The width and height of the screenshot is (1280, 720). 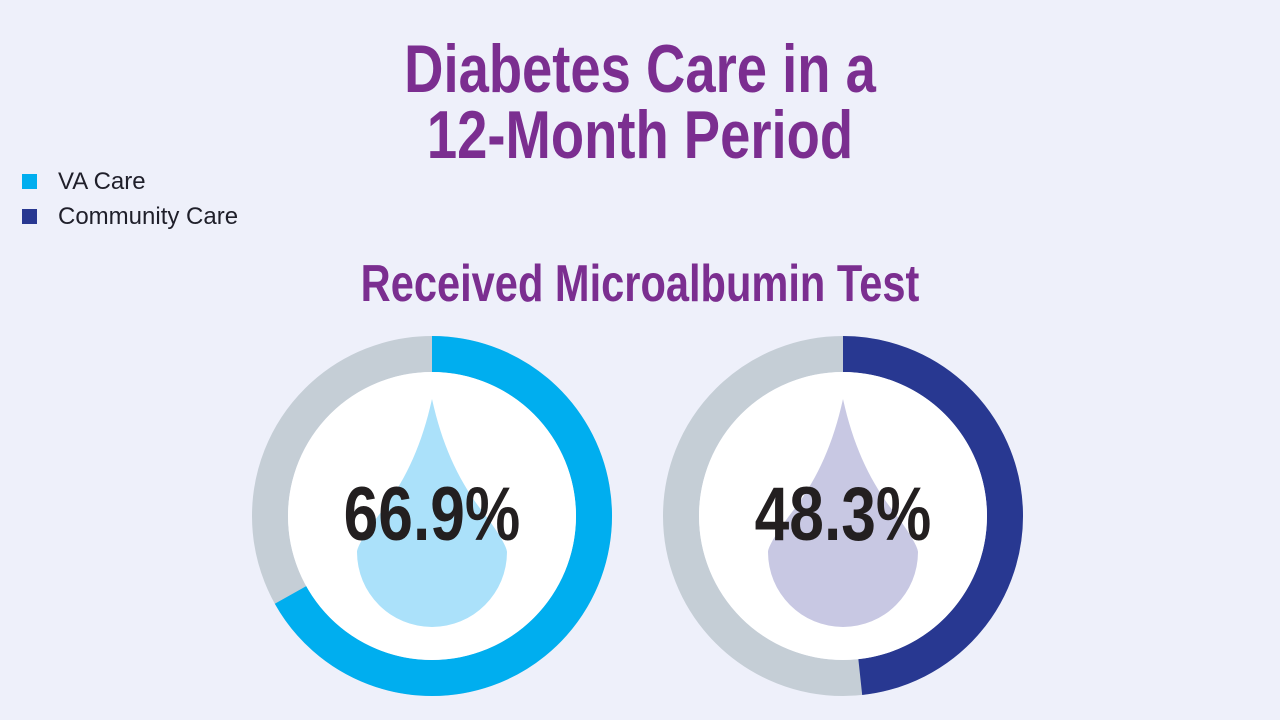 I want to click on ring-value-arc-community-care, so click(x=932, y=515).